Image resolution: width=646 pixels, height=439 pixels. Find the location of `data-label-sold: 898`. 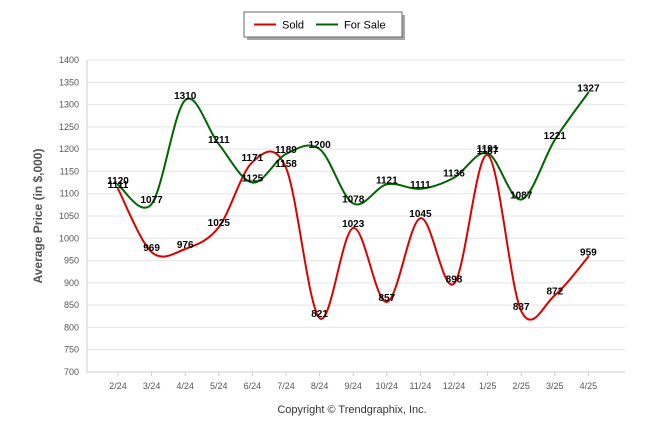

data-label-sold: 898 is located at coordinates (454, 280).